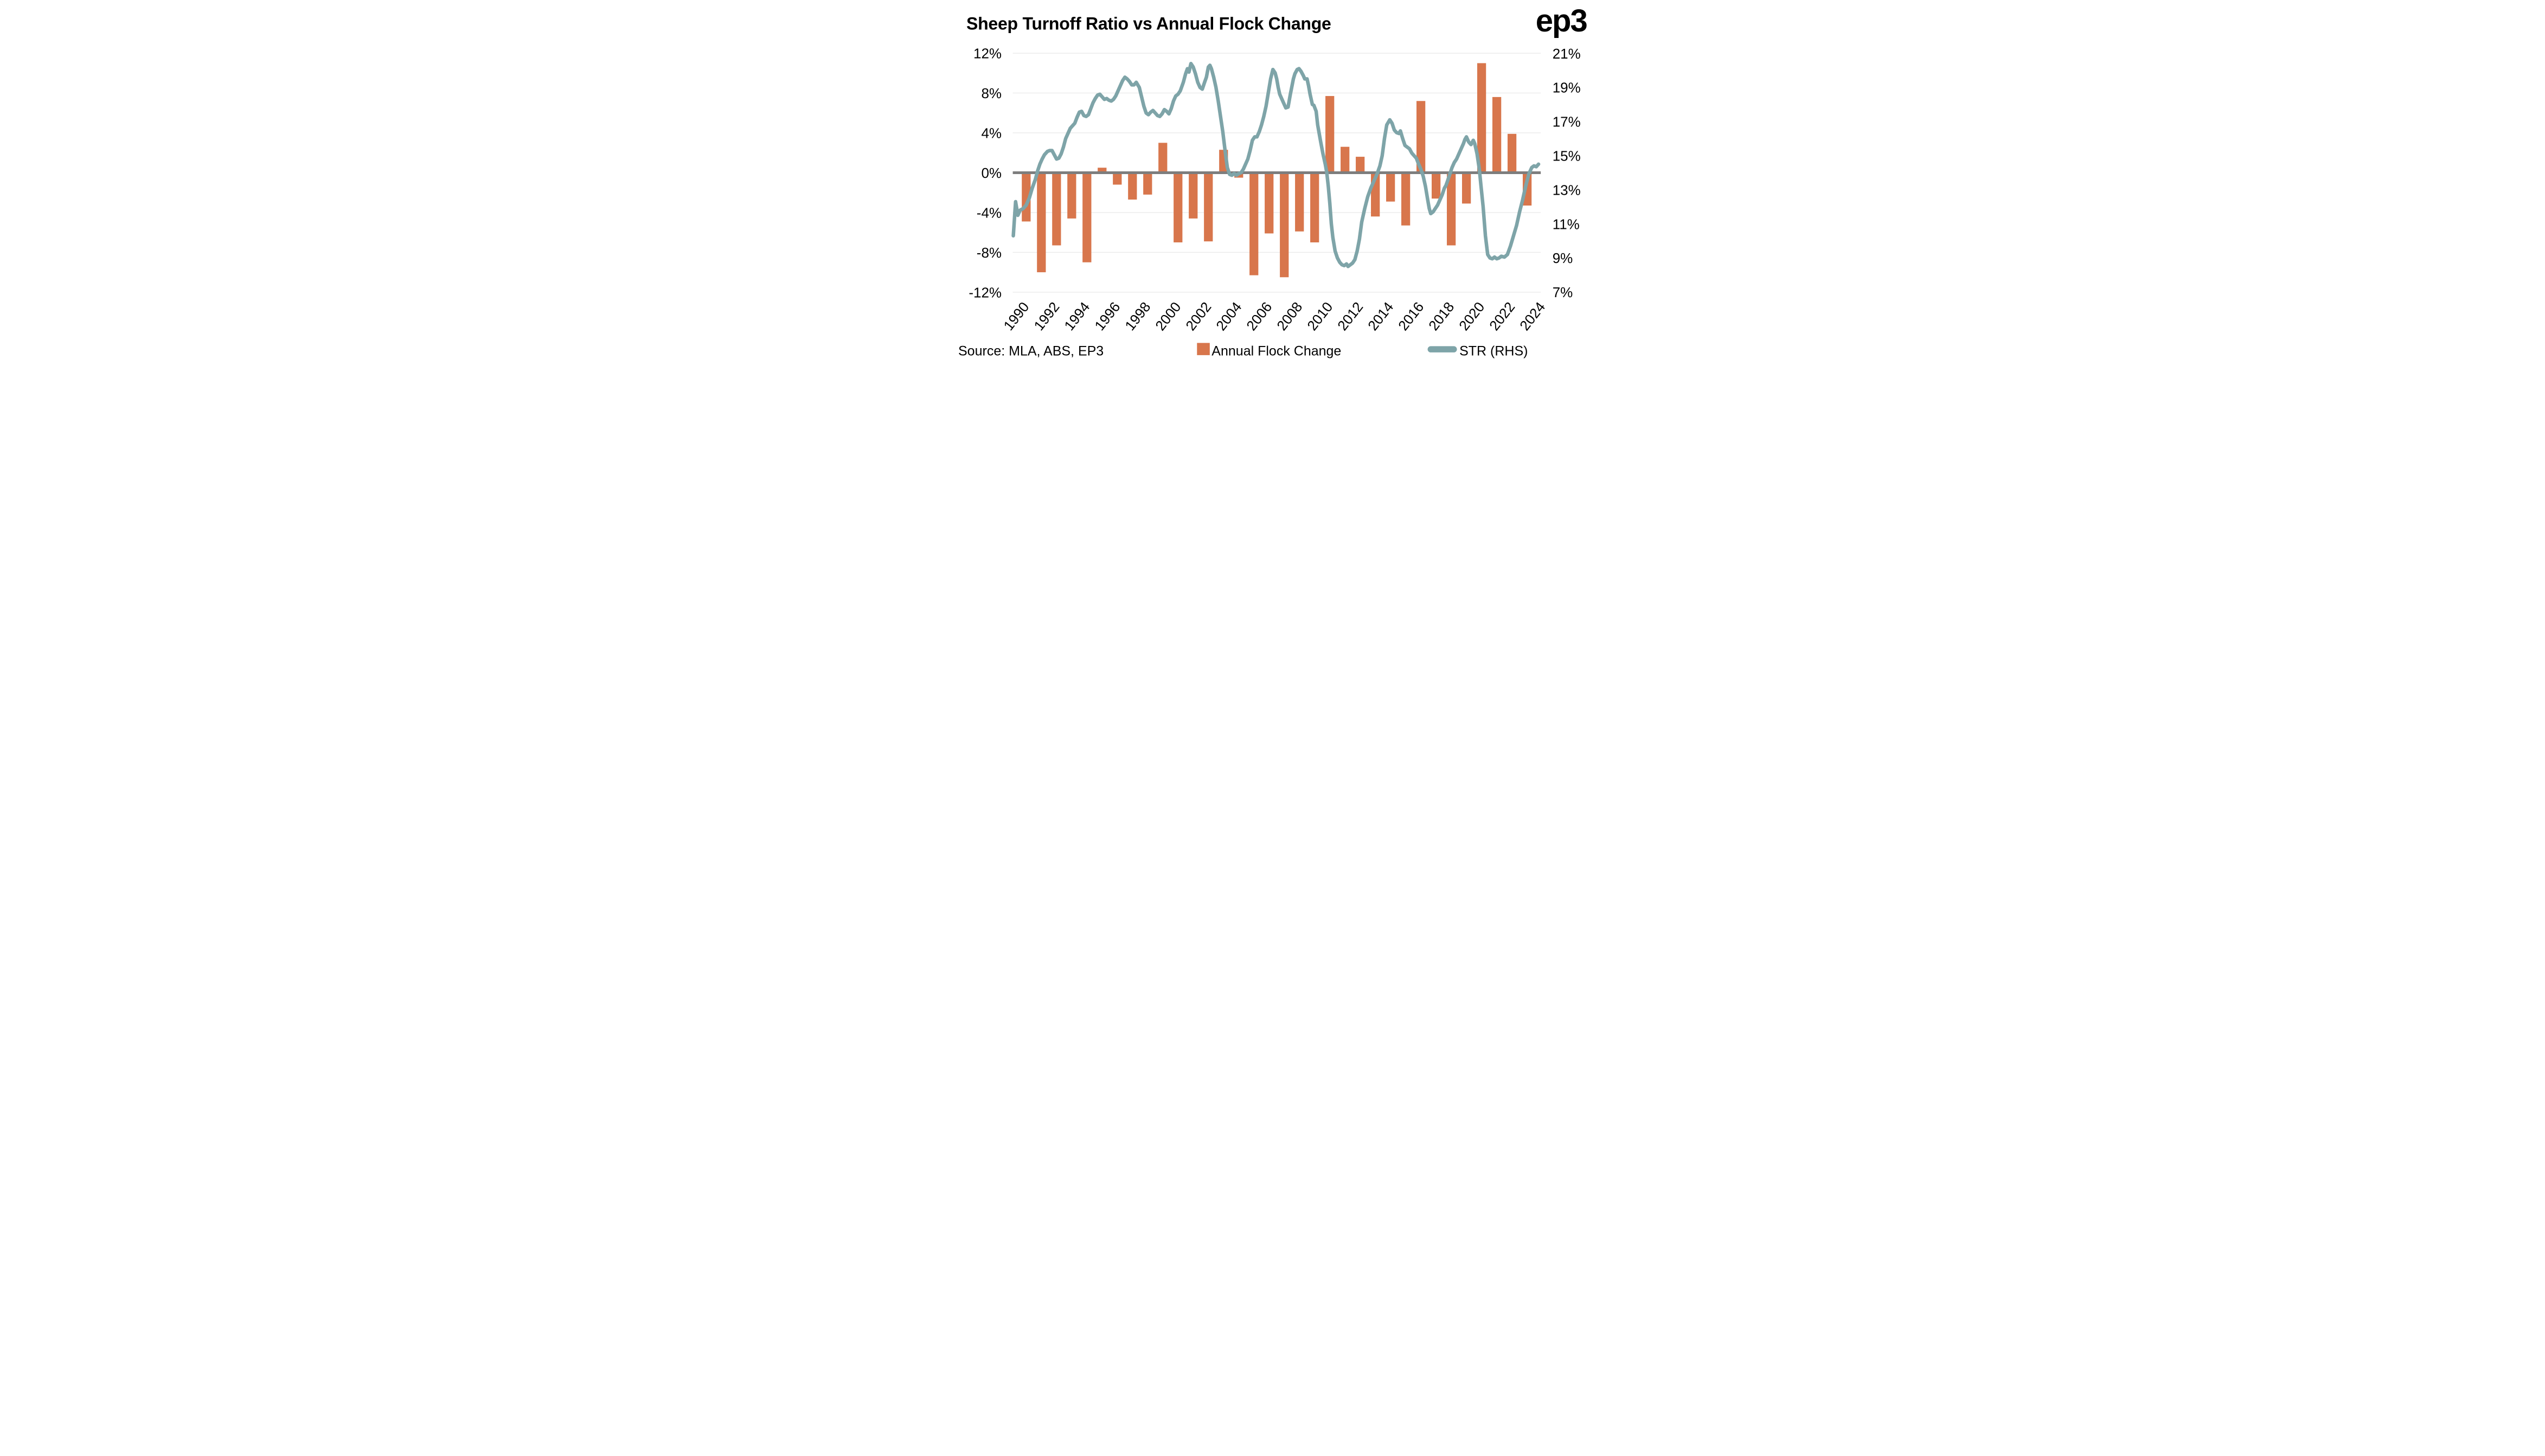 The width and height of the screenshot is (2545, 1456). Describe the element at coordinates (1562, 292) in the screenshot. I see `right-axis-tick-7: 7%` at that location.